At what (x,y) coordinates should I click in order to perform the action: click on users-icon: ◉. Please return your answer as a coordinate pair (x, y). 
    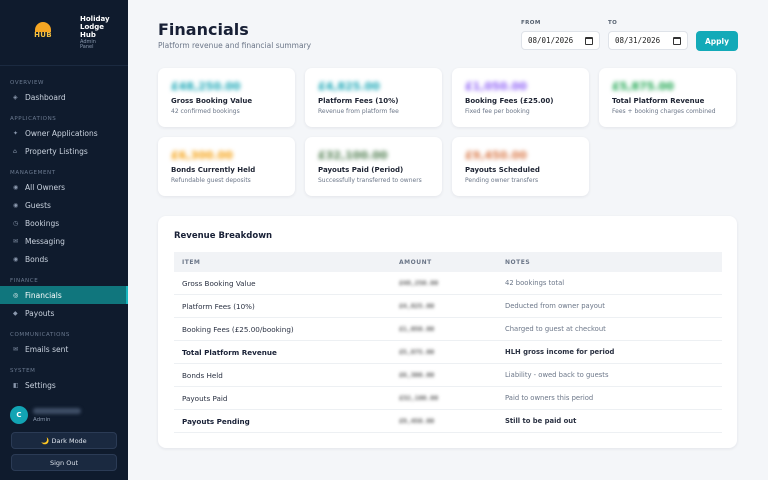
    Looking at the image, I should click on (16, 187).